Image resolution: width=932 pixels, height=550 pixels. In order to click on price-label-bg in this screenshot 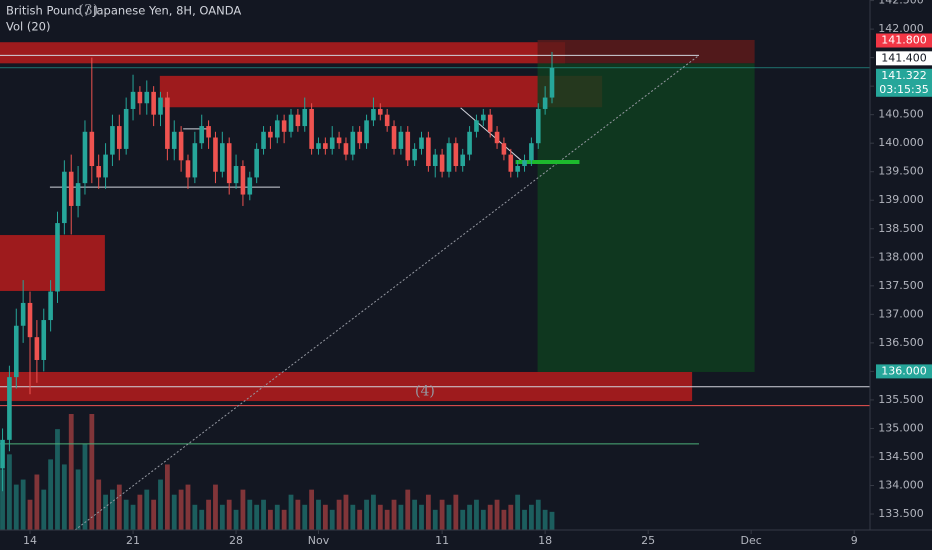, I will do `click(904, 58)`.